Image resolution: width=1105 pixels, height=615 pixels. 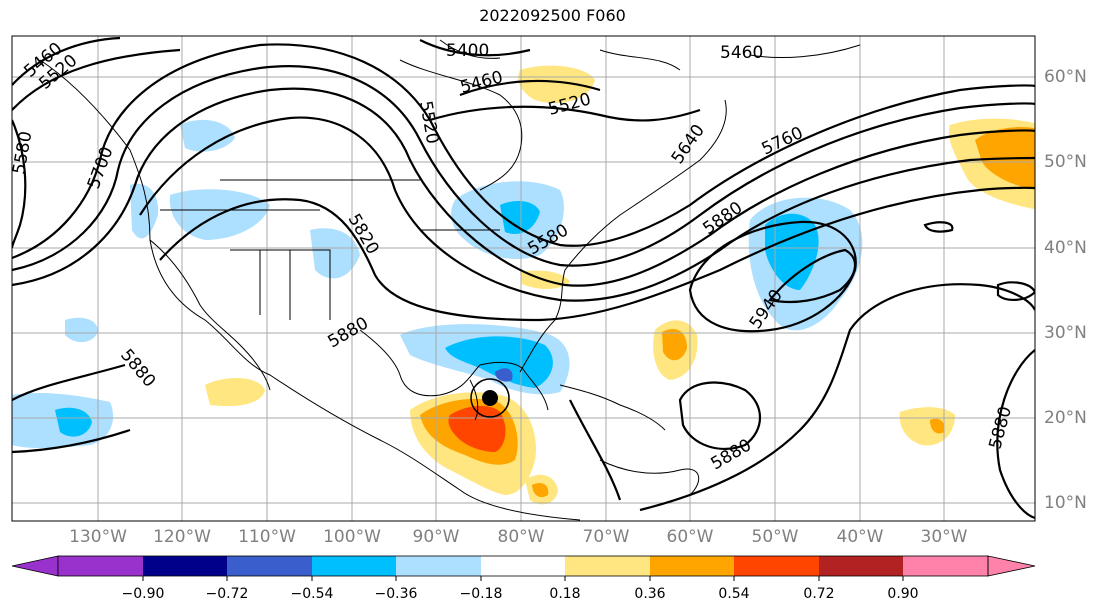 What do you see at coordinates (1065, 248) in the screenshot?
I see `lat-label: 40°N` at bounding box center [1065, 248].